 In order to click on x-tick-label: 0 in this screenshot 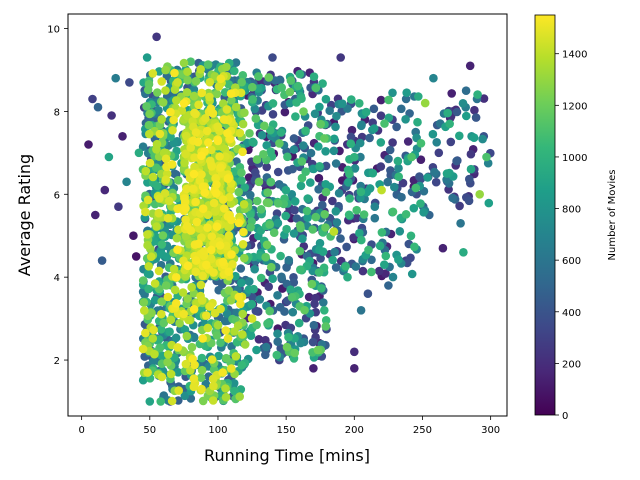, I will do `click(81, 430)`.